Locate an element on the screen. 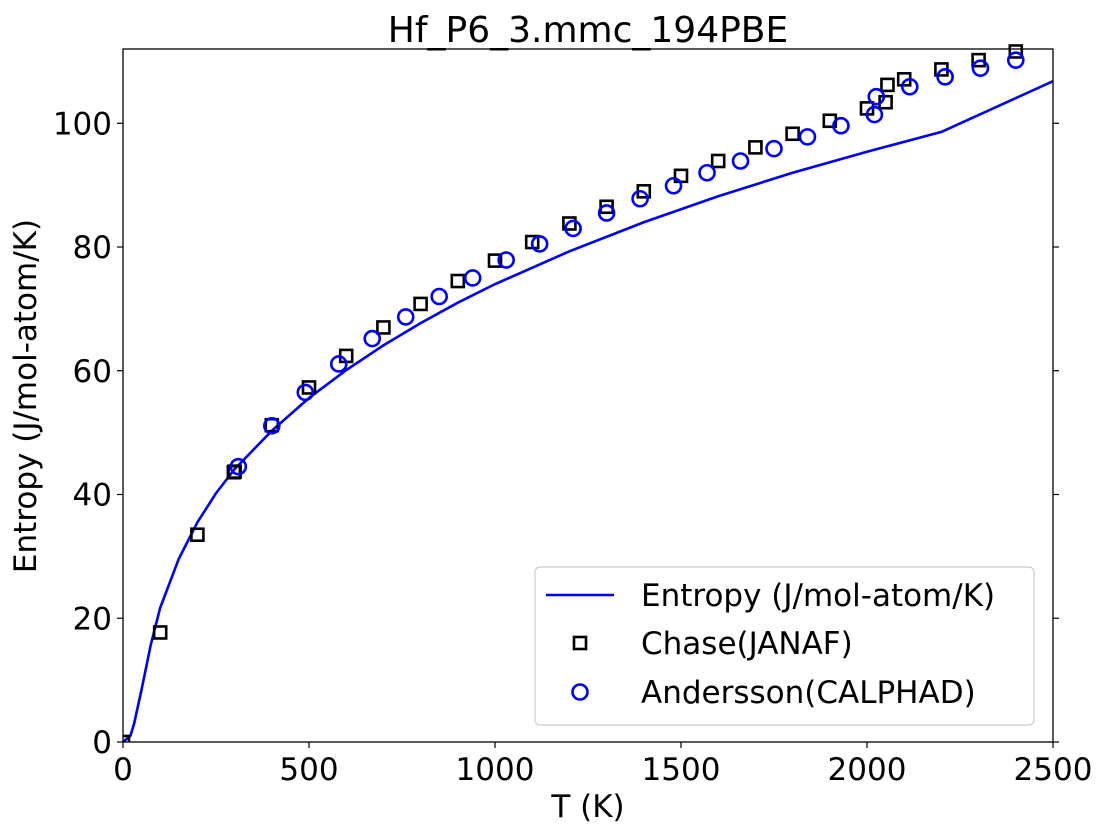 The height and width of the screenshot is (833, 1104). legend-label-andersson: Andersson(CALPHAD) is located at coordinates (808, 693).